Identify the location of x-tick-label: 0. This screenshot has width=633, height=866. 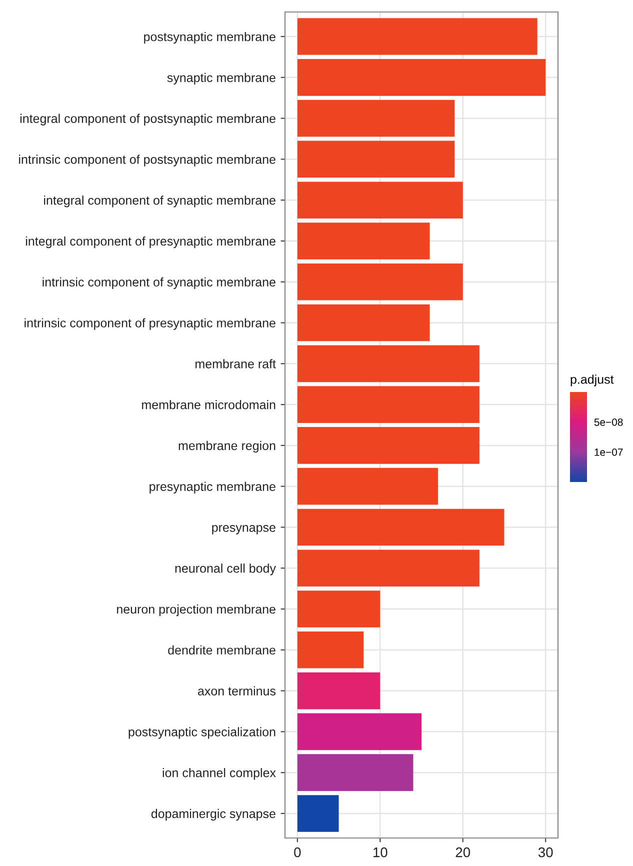
(297, 852).